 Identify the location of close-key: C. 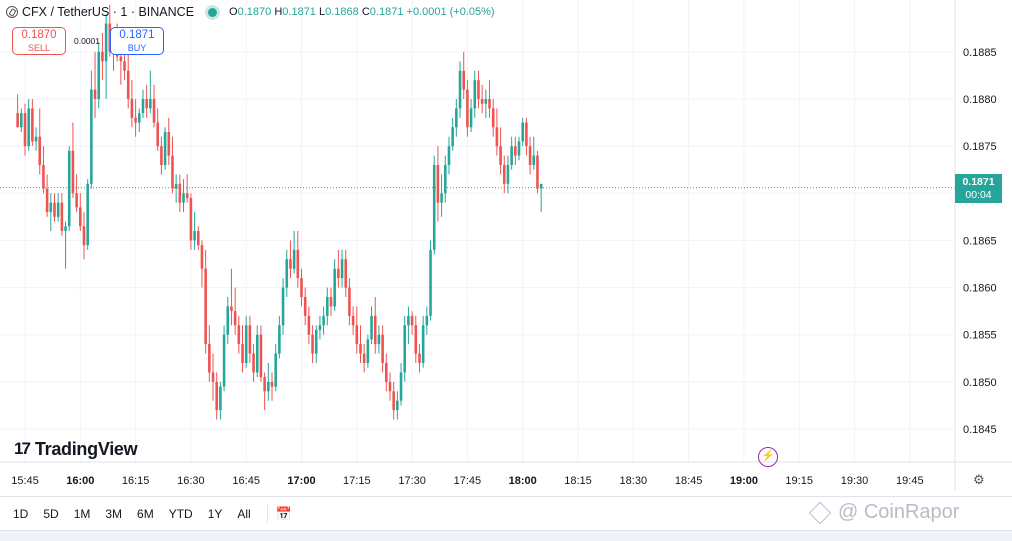
(365, 12).